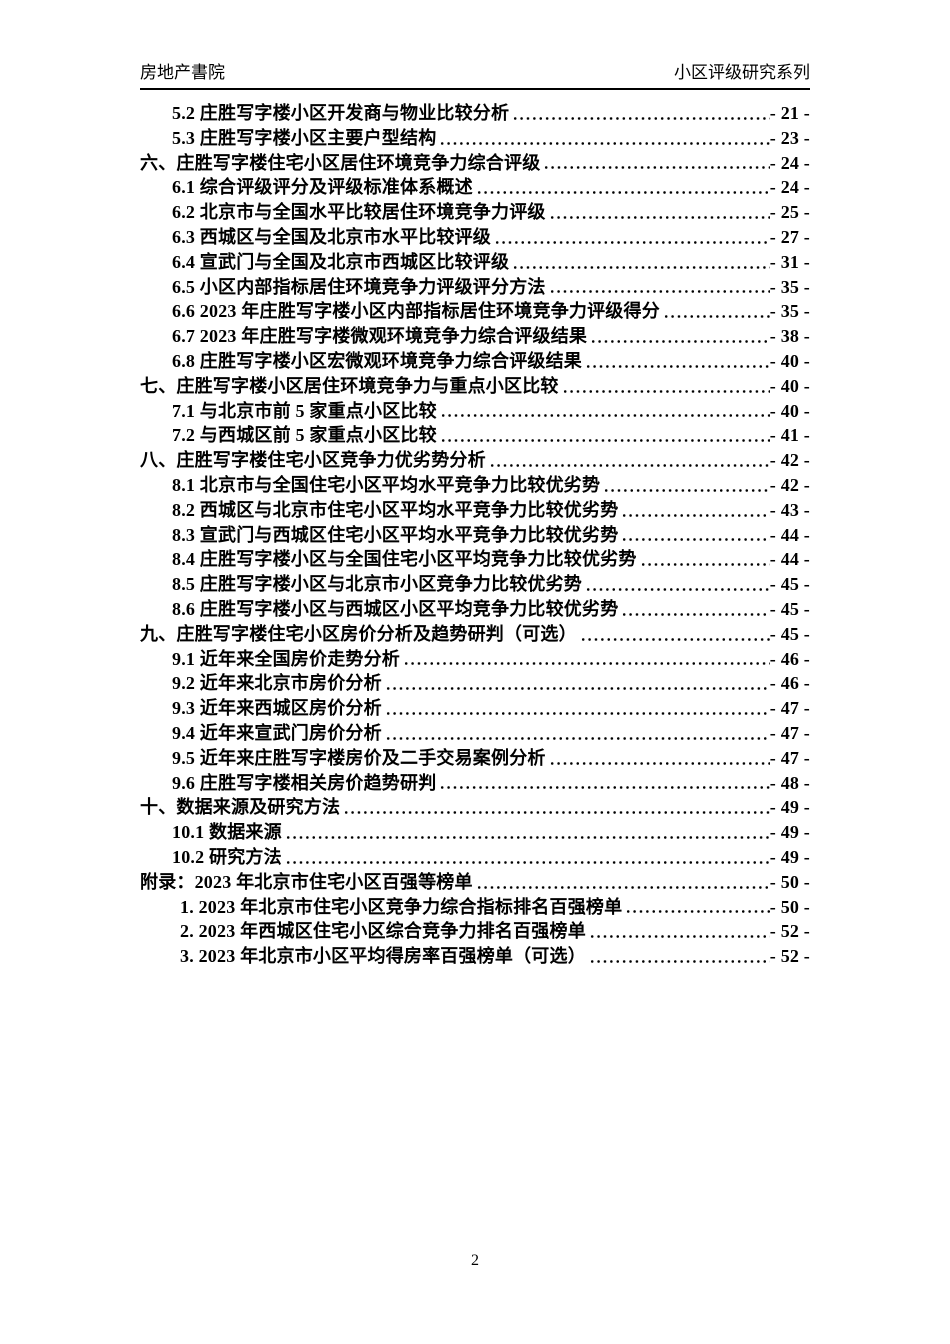 The height and width of the screenshot is (1344, 950). I want to click on toc-entry-text: 8.2 西城区与北京市住宅小区平均水平竞争力比较优劣势, so click(395, 509).